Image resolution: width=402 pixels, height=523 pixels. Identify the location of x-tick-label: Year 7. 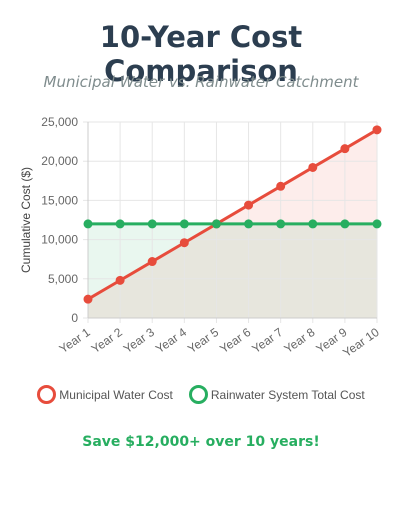
(267, 340).